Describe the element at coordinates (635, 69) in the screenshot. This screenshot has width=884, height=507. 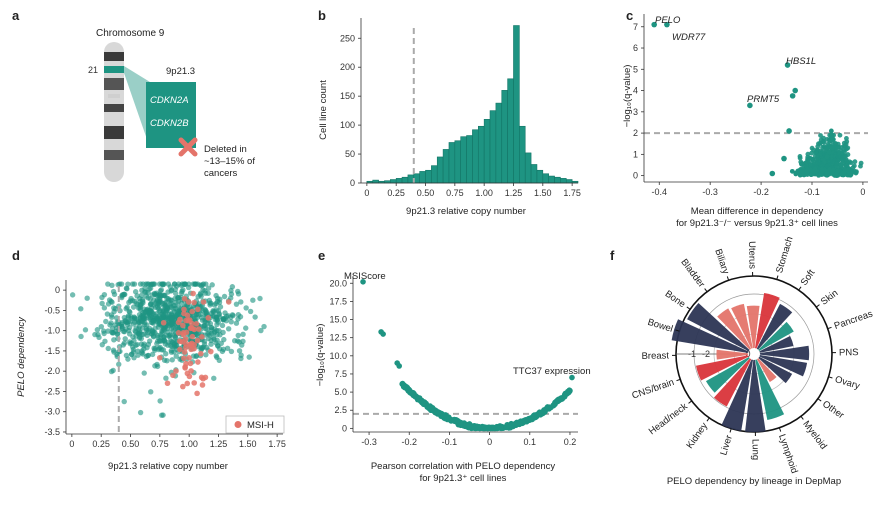
I see `c-ytick-label-5: 5` at that location.